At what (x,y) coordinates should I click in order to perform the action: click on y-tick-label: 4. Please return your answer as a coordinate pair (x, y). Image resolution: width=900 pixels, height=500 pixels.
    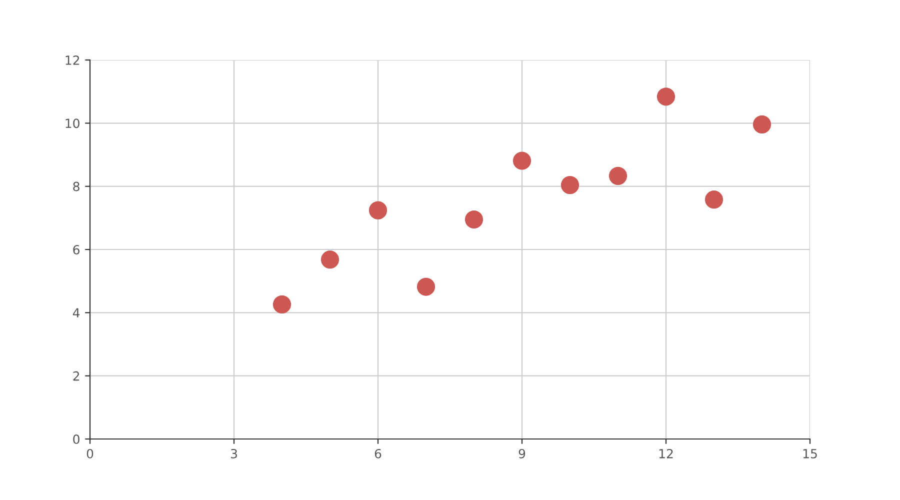
    Looking at the image, I should click on (76, 313).